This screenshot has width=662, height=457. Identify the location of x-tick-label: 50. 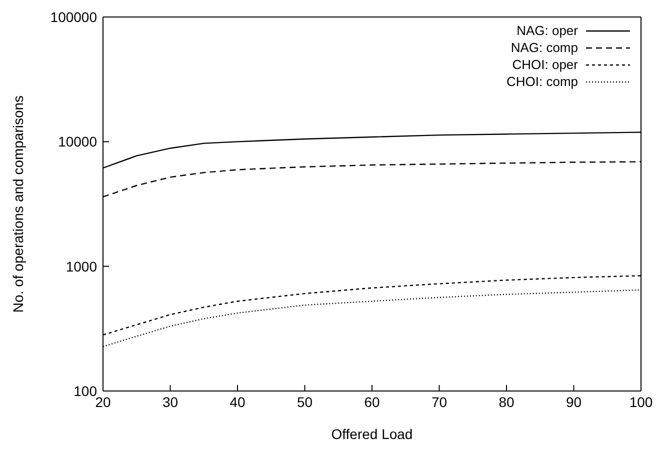
(304, 402).